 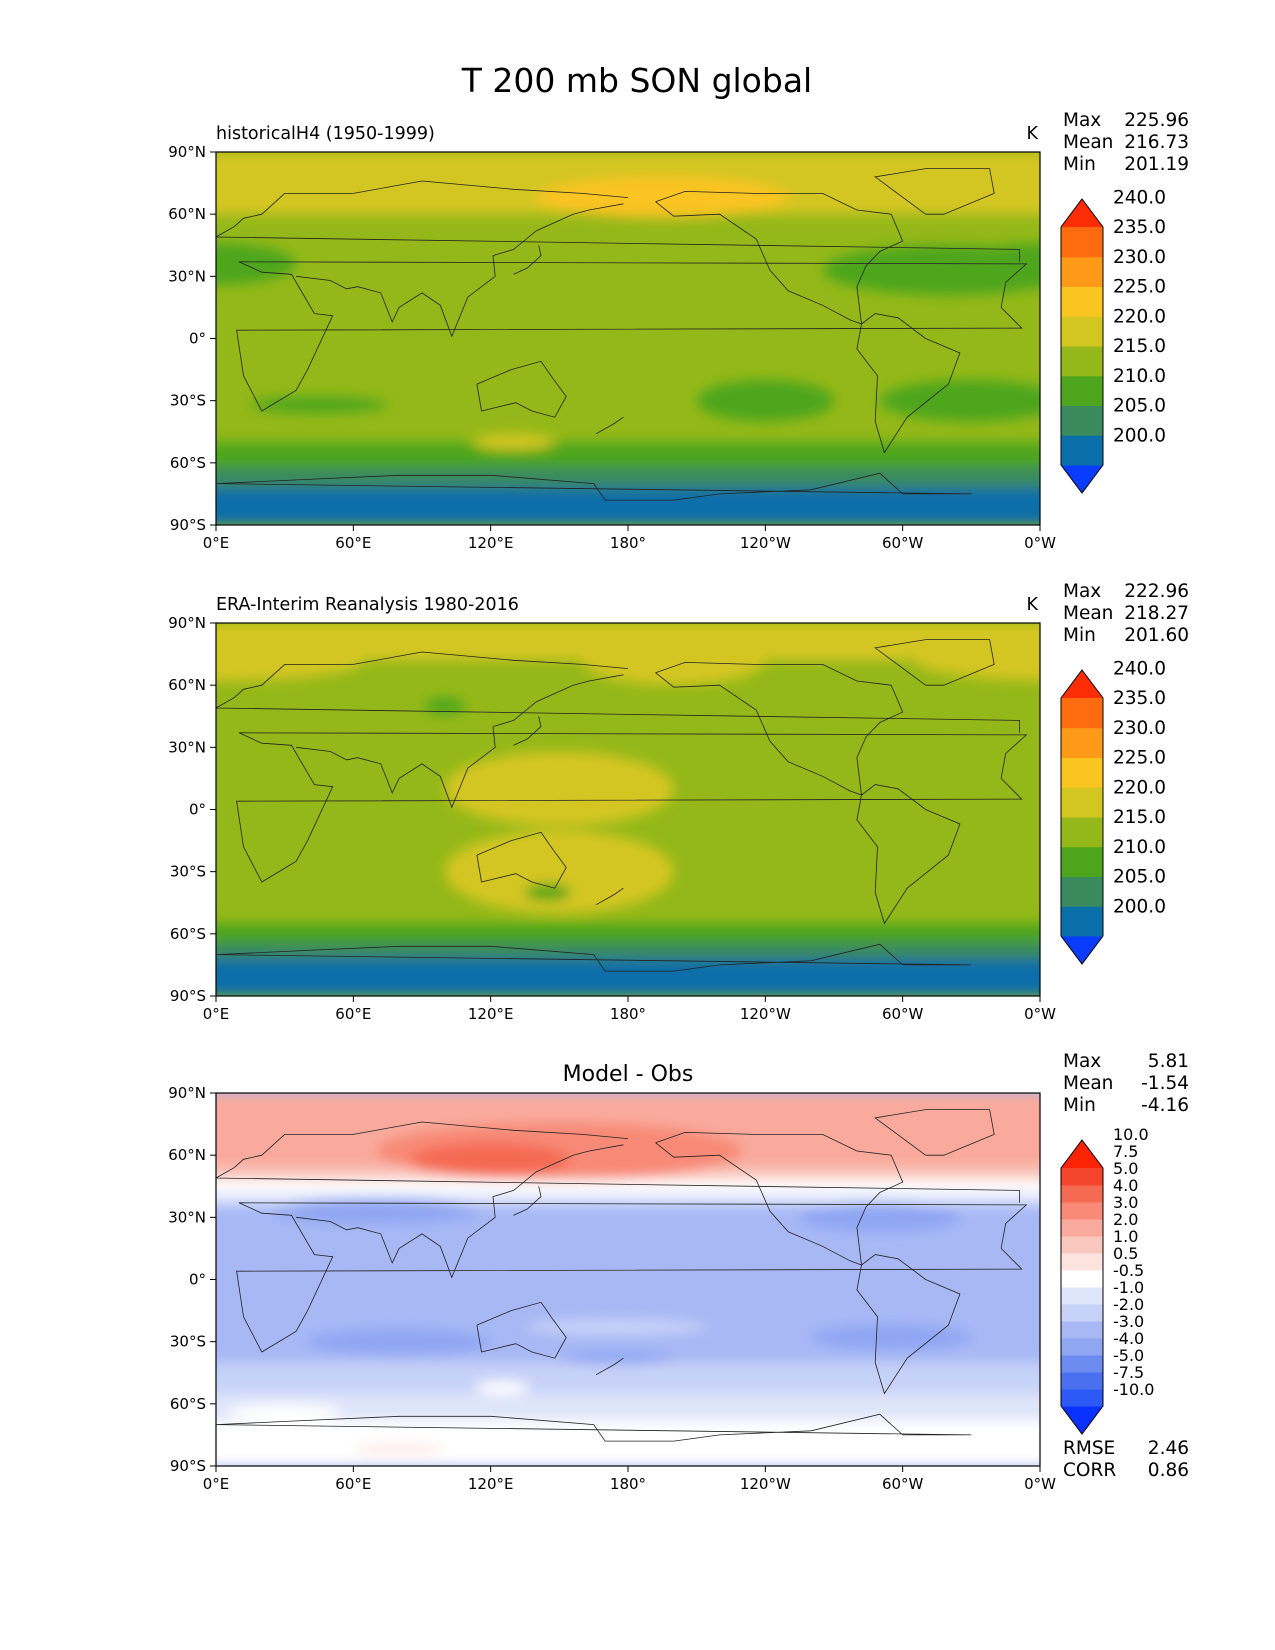 I want to click on y-tick-label: 30°S, so click(x=188, y=872).